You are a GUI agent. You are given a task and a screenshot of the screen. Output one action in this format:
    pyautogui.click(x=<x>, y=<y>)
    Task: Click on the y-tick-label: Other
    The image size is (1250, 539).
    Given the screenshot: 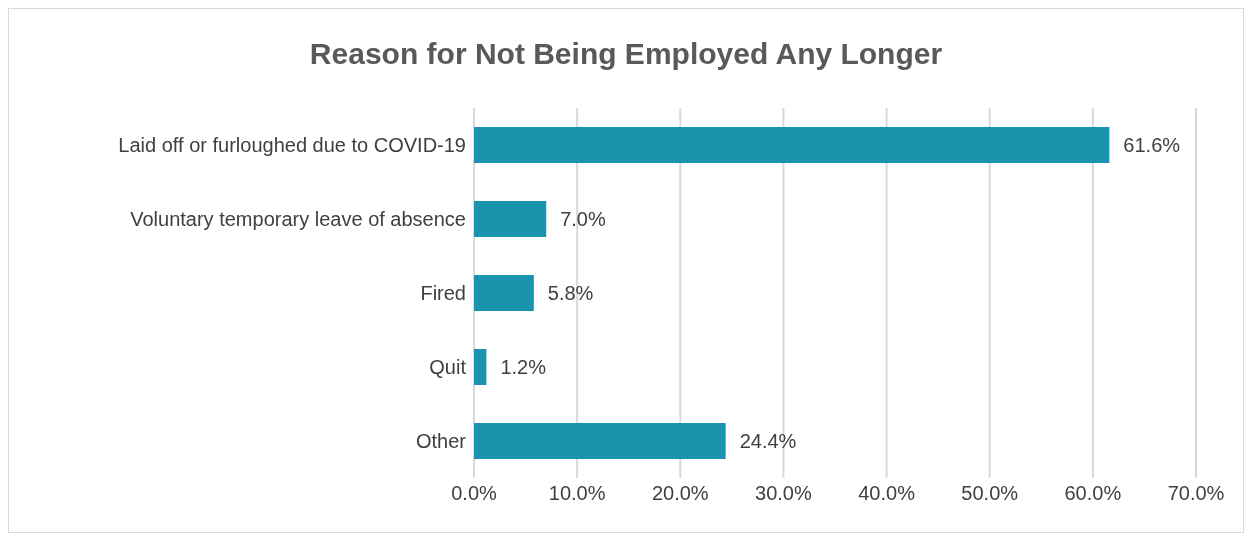 What is the action you would take?
    pyautogui.click(x=441, y=441)
    